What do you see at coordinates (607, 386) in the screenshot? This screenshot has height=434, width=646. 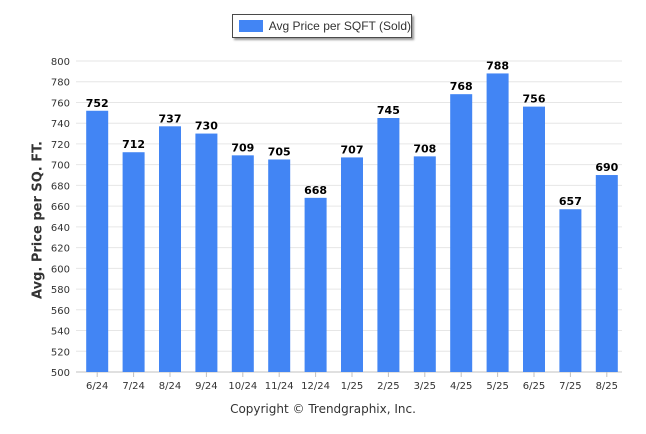 I see `x-tick-label: 8/25` at bounding box center [607, 386].